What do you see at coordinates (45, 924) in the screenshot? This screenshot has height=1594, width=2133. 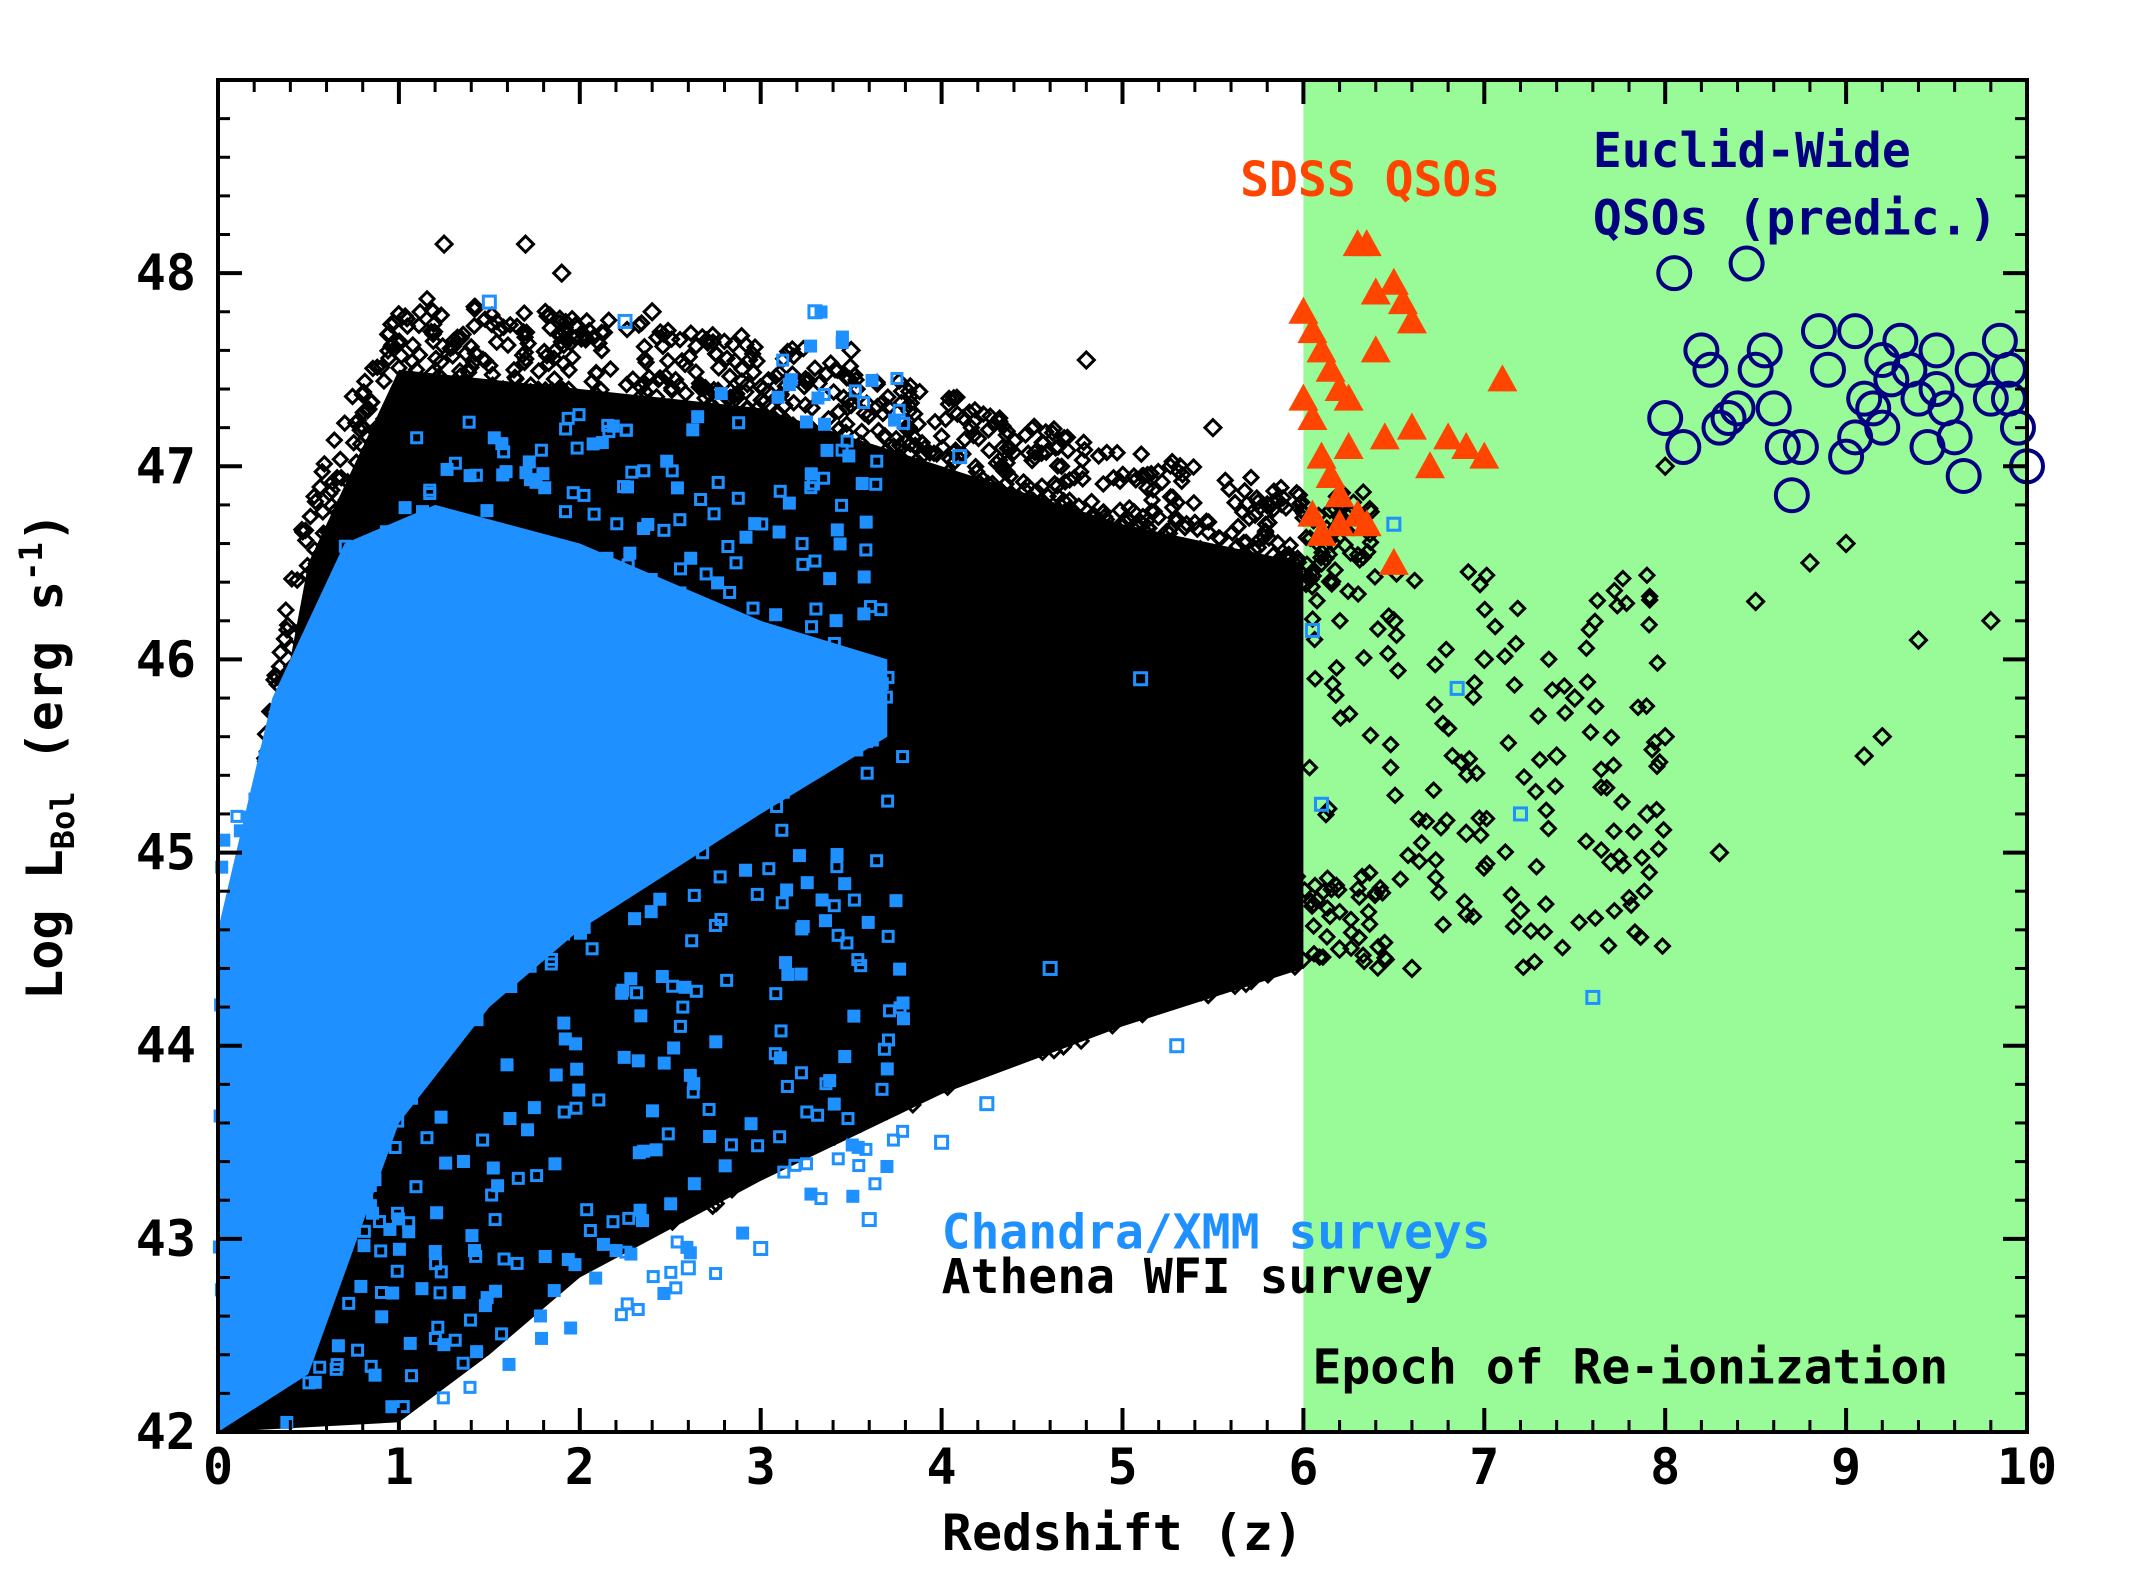 I see `y-axis-label-main: Log L` at bounding box center [45, 924].